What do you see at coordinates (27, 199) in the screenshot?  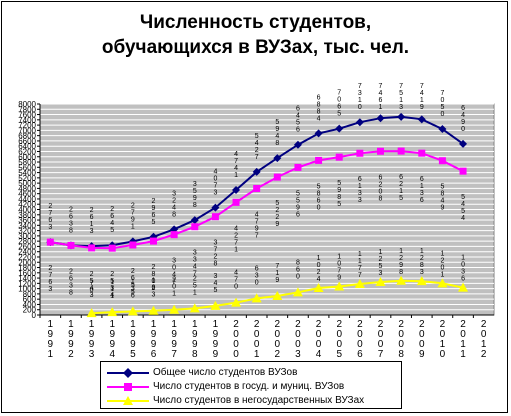 I see `y-tick-label: 4400` at bounding box center [27, 199].